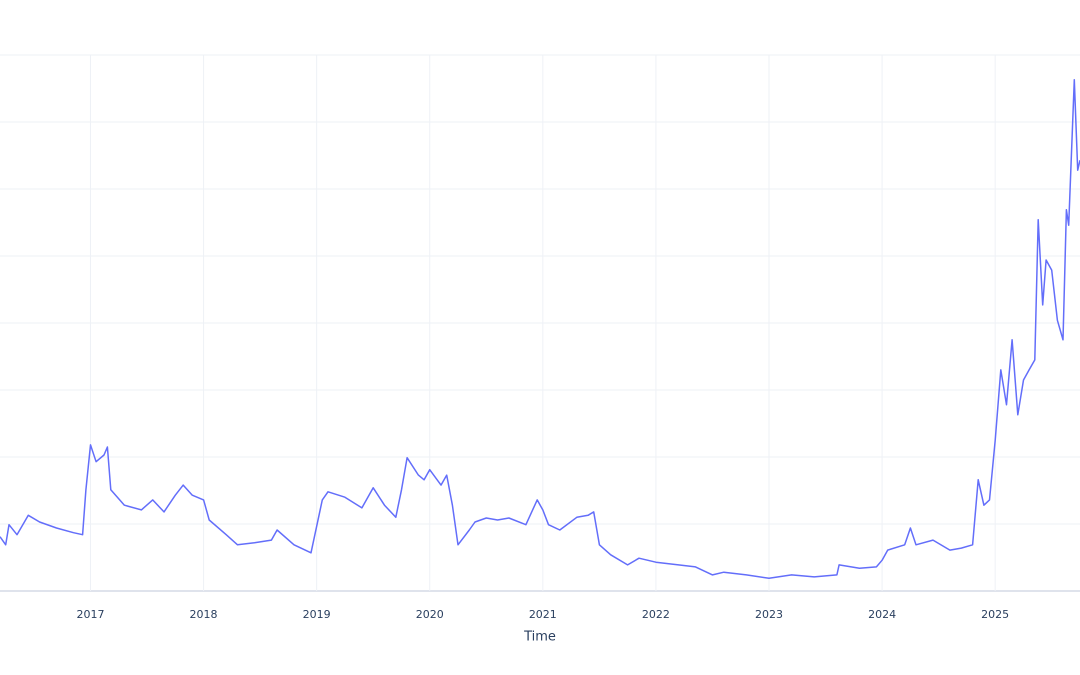 The image size is (1080, 675). I want to click on x-tick-label: 2020, so click(430, 614).